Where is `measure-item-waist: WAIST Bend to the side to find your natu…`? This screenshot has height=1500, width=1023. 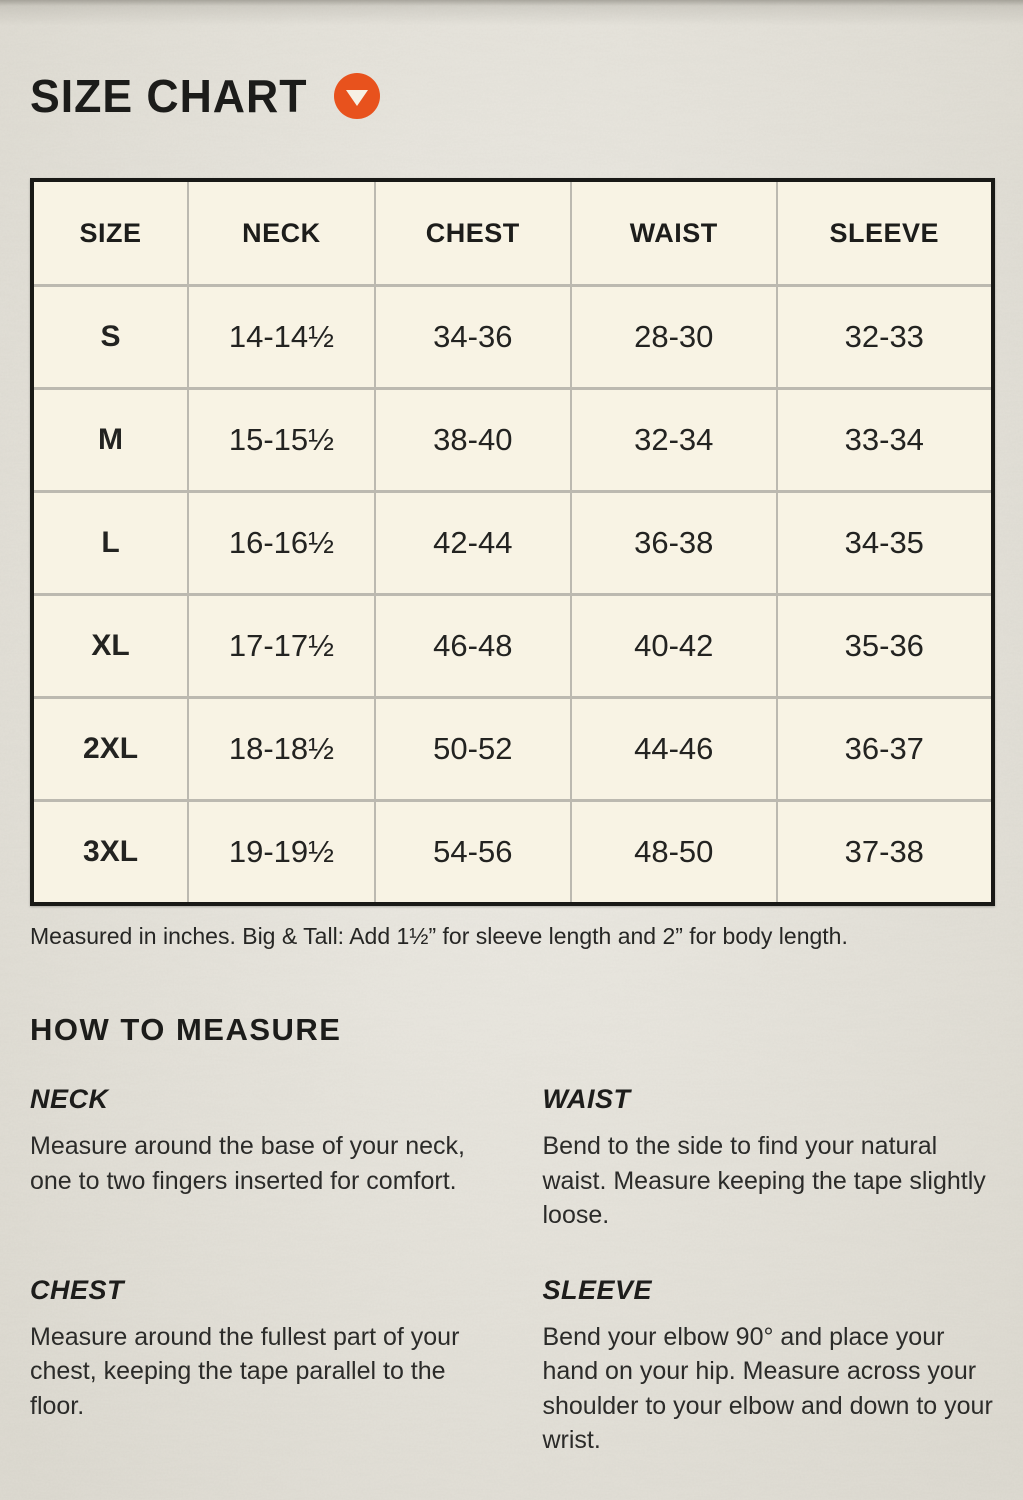 measure-item-waist: WAIST Bend to the side to find your natu… is located at coordinates (769, 1158).